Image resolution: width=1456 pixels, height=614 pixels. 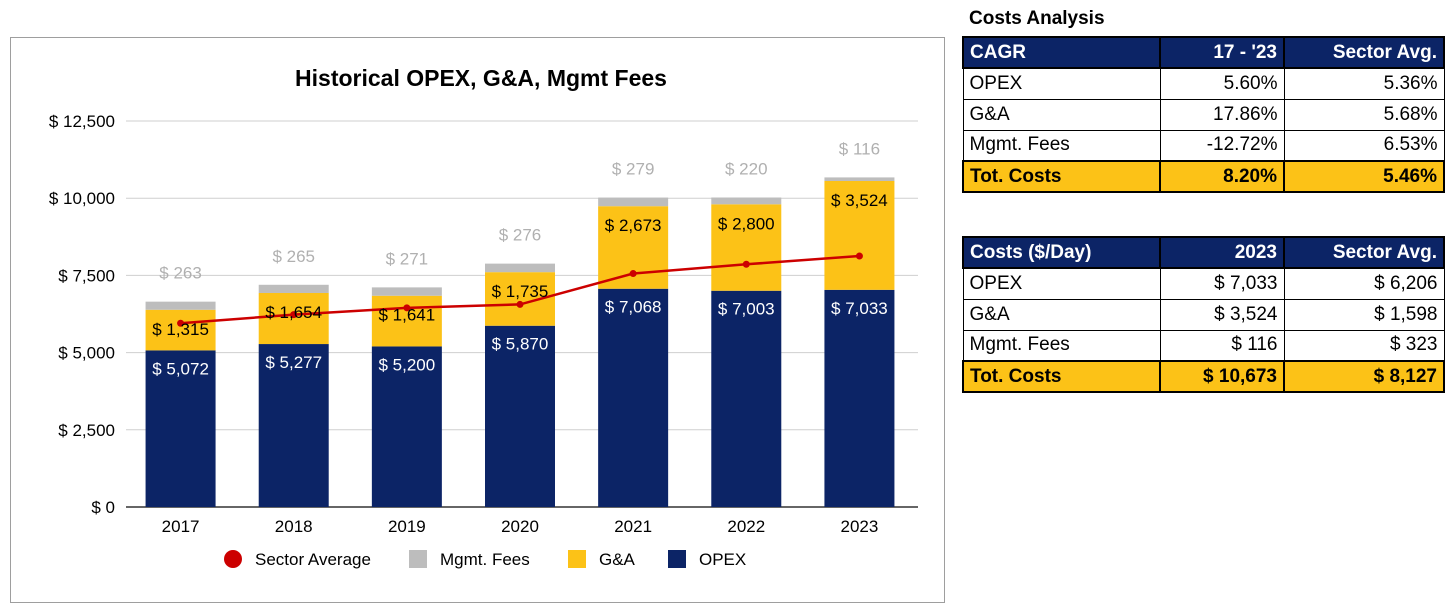 I want to click on costs-analysis-title: Costs Analysis, so click(x=1037, y=18).